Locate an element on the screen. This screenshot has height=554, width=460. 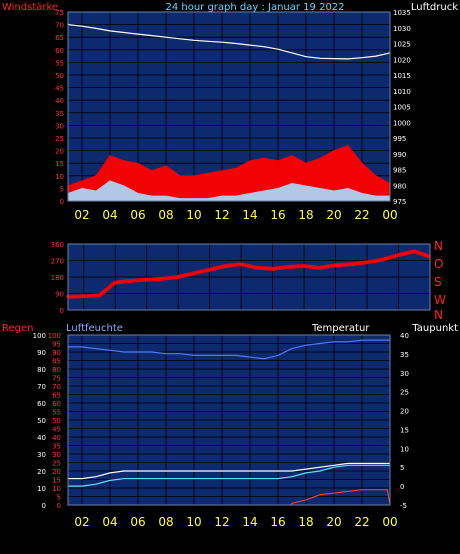
pressure-y-tick: 1035 is located at coordinates (402, 13).